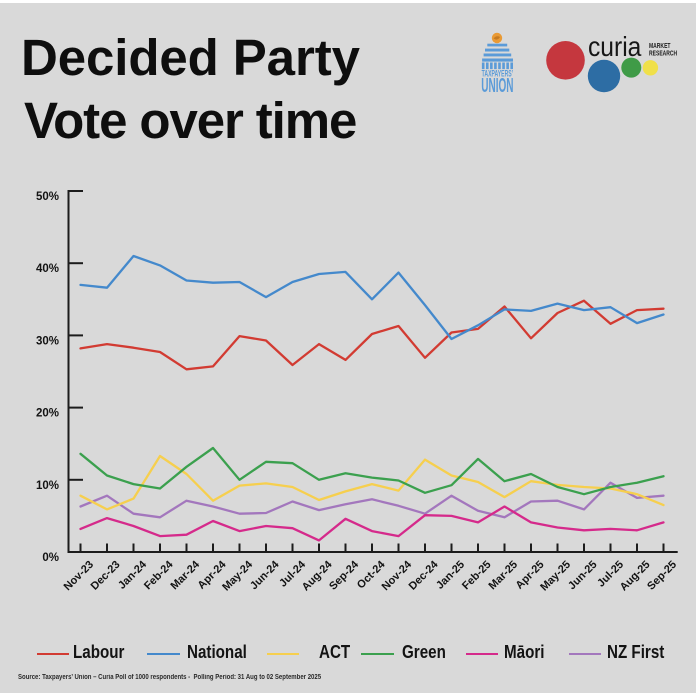 Image resolution: width=696 pixels, height=693 pixels. I want to click on svg-text: 0%, so click(50, 558).